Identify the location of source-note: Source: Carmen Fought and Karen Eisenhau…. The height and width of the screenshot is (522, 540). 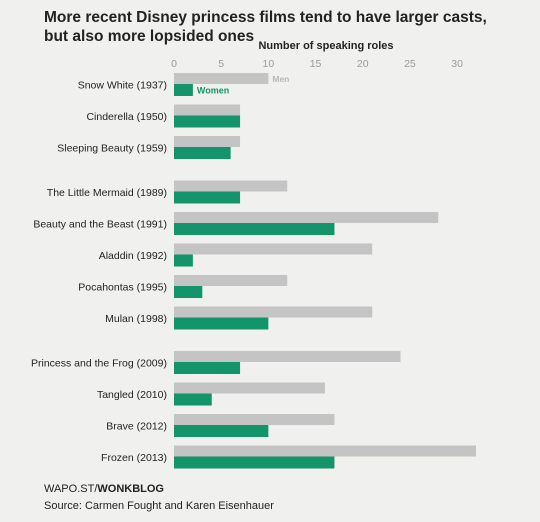
(159, 506).